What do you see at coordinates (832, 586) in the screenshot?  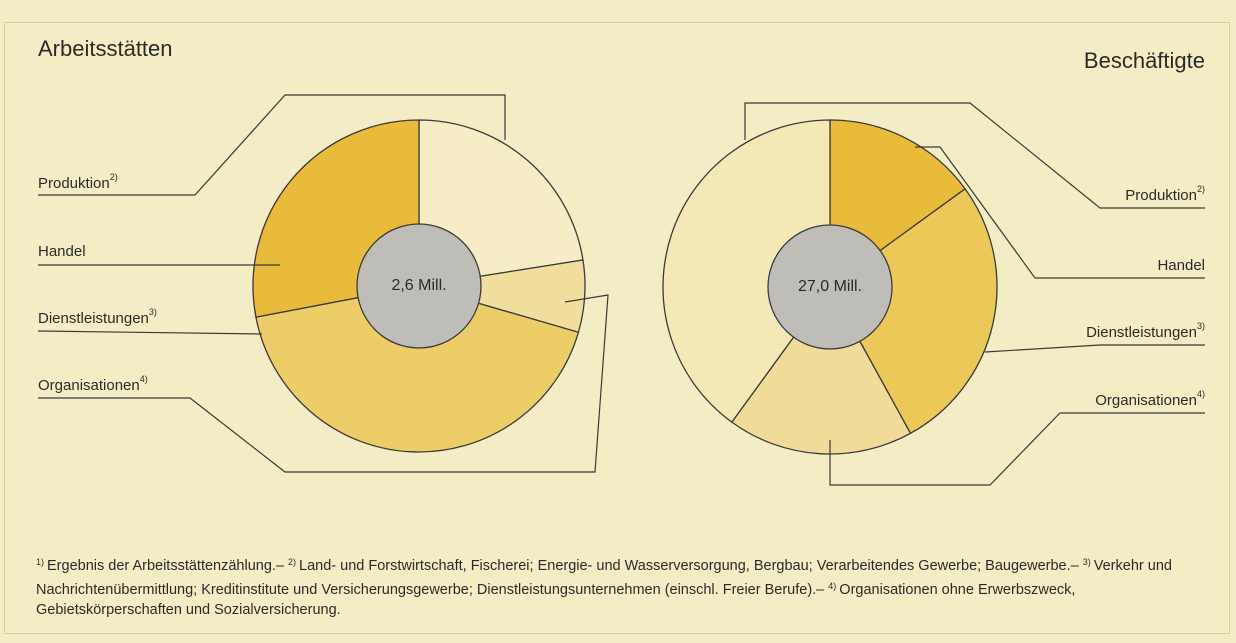 I see `footnote-mark: 4)` at bounding box center [832, 586].